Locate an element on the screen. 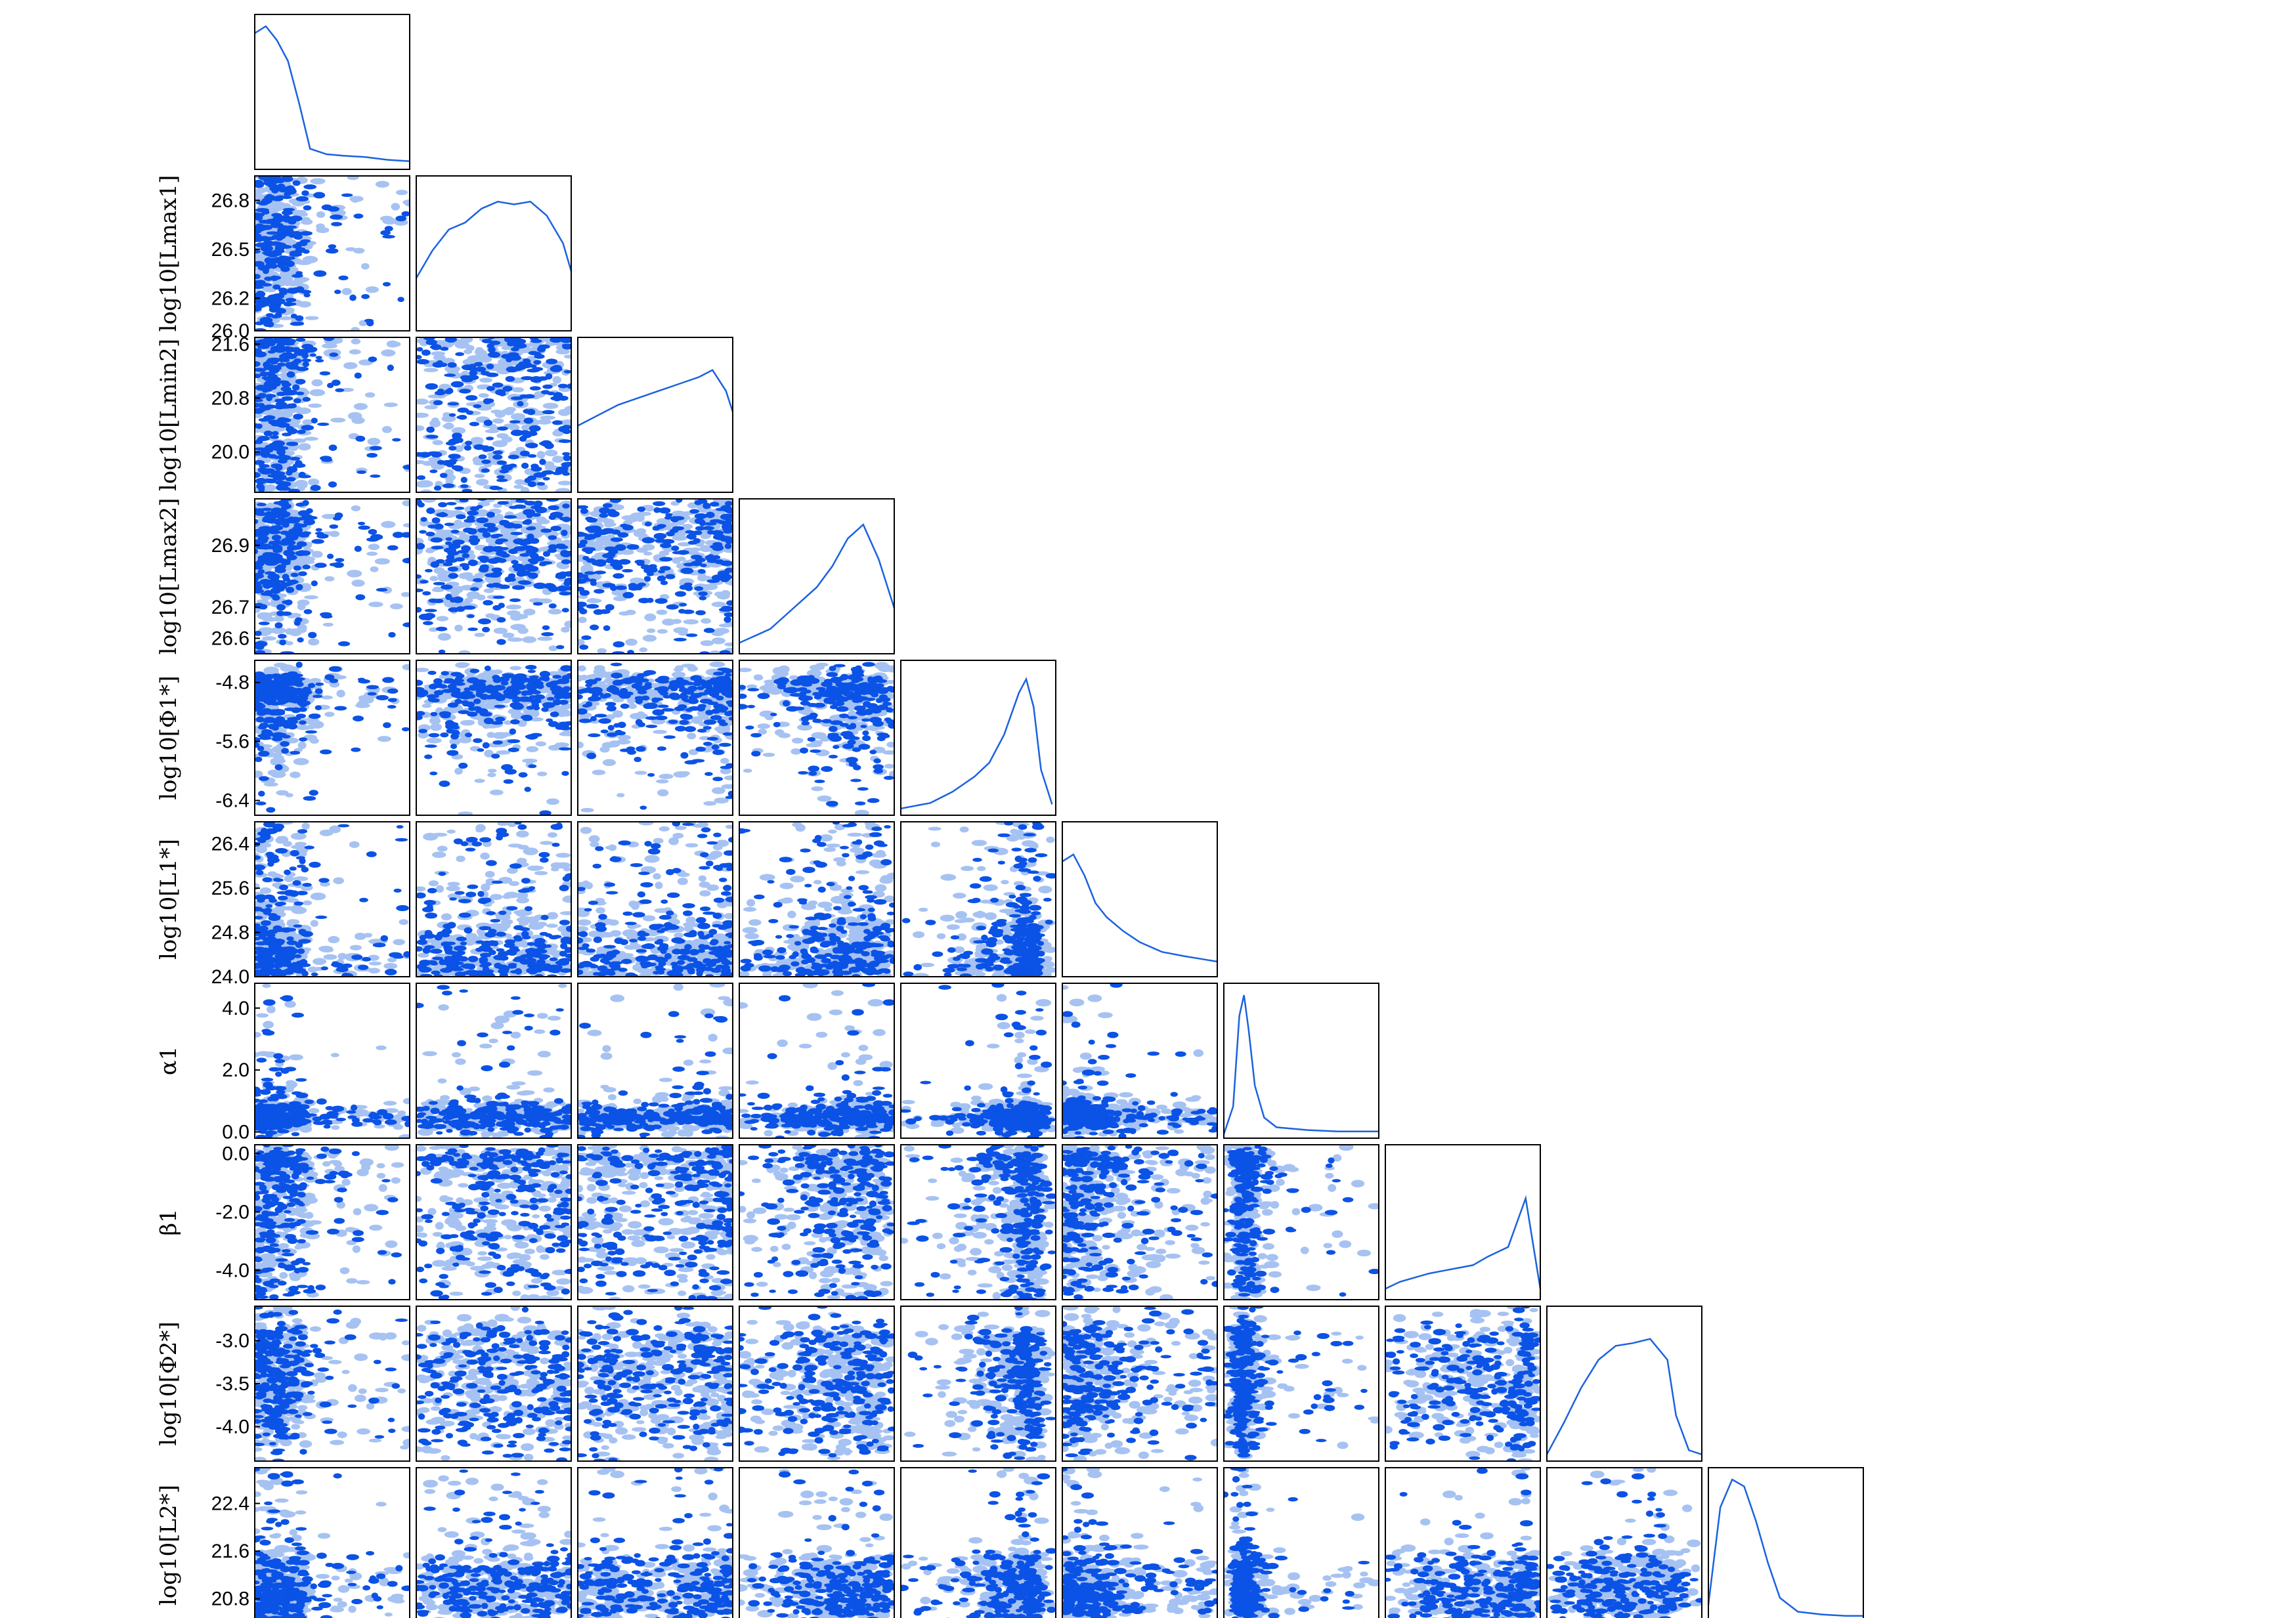 This screenshot has height=1618, width=2296. panel-lmax2-lmax1 is located at coordinates (494, 575).